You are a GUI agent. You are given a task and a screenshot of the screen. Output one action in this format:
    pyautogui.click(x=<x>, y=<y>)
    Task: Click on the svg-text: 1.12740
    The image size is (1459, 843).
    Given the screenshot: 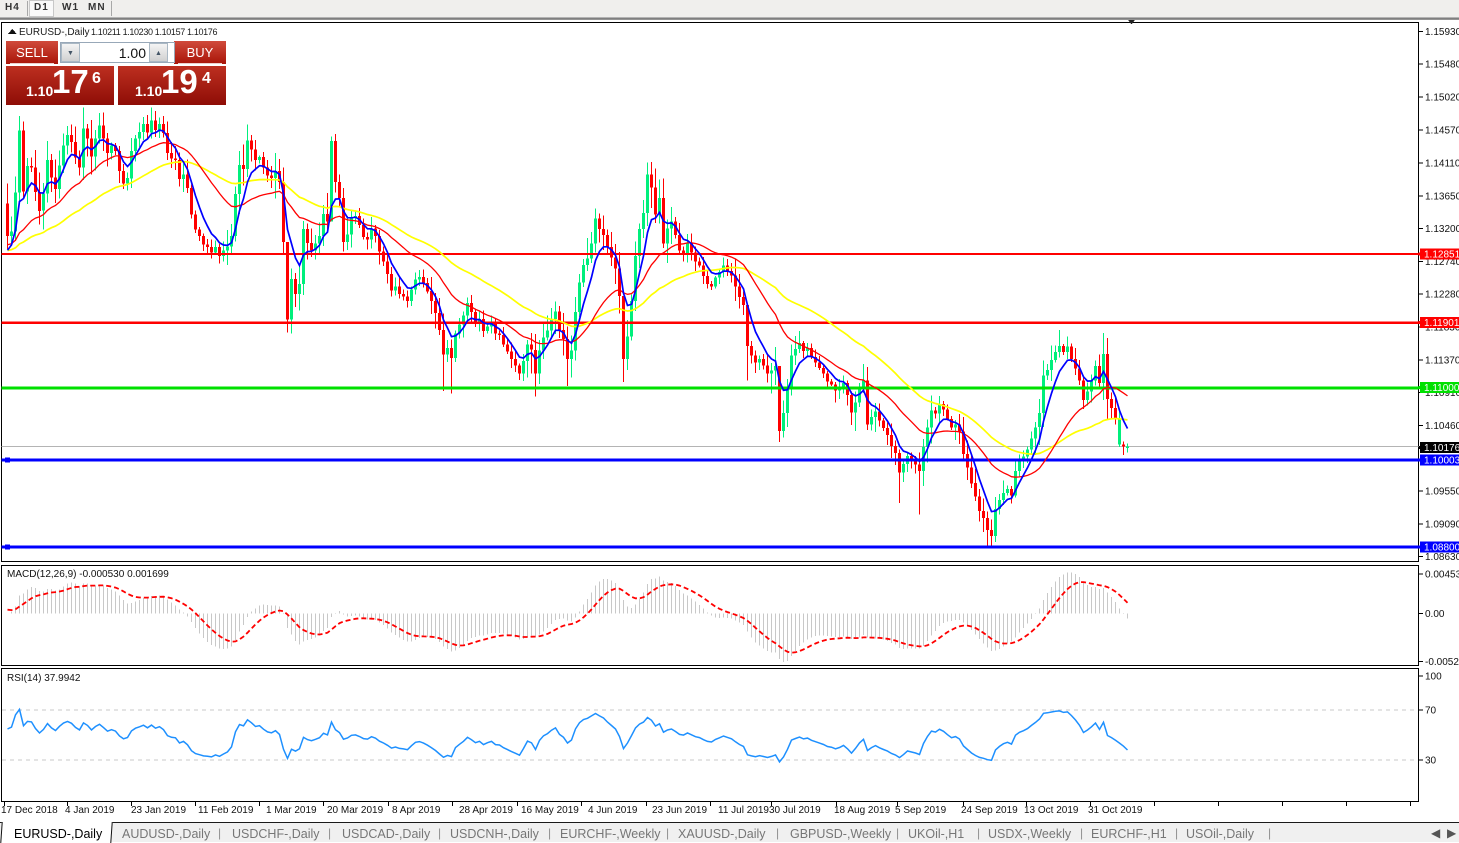 What is the action you would take?
    pyautogui.click(x=1442, y=262)
    